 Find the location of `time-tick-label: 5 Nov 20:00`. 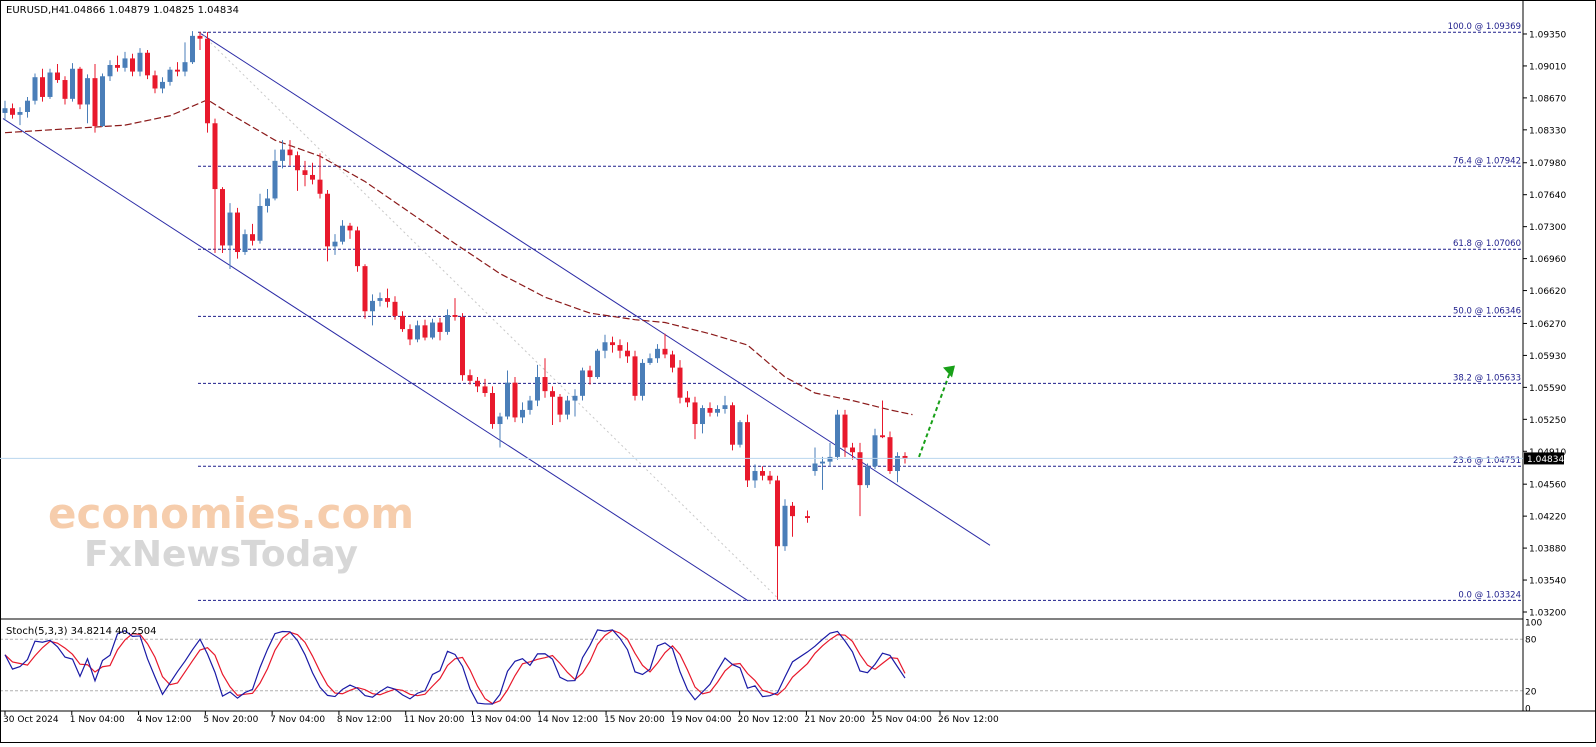

time-tick-label: 5 Nov 20:00 is located at coordinates (230, 720).